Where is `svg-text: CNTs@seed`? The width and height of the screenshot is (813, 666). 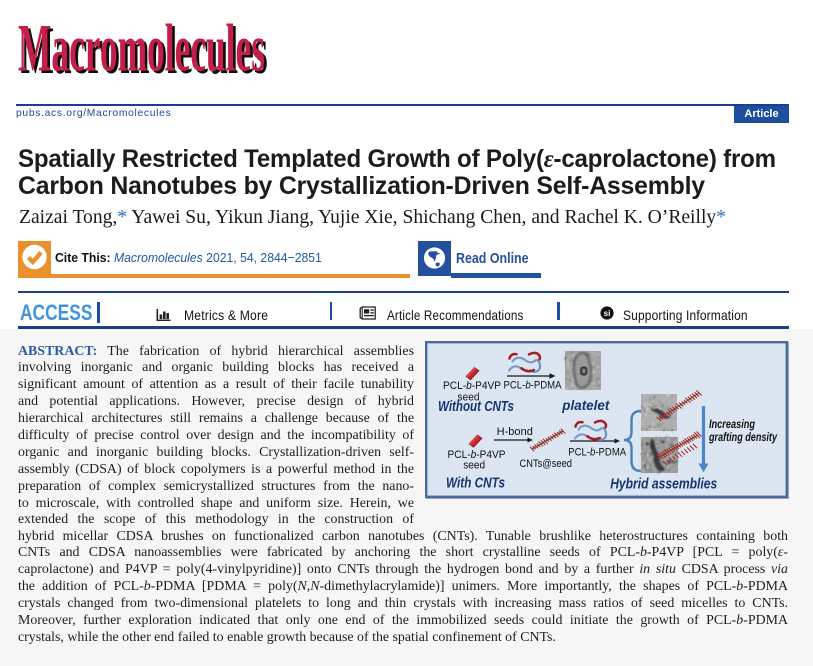 svg-text: CNTs@seed is located at coordinates (546, 464).